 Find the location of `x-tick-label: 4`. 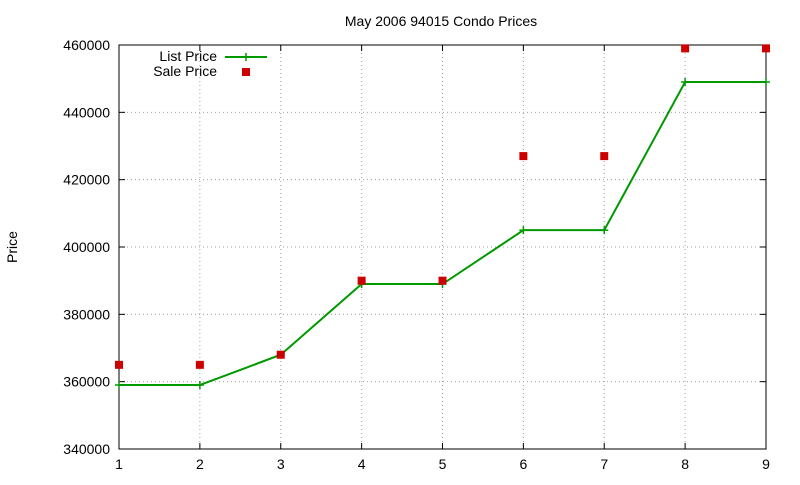

x-tick-label: 4 is located at coordinates (362, 464).